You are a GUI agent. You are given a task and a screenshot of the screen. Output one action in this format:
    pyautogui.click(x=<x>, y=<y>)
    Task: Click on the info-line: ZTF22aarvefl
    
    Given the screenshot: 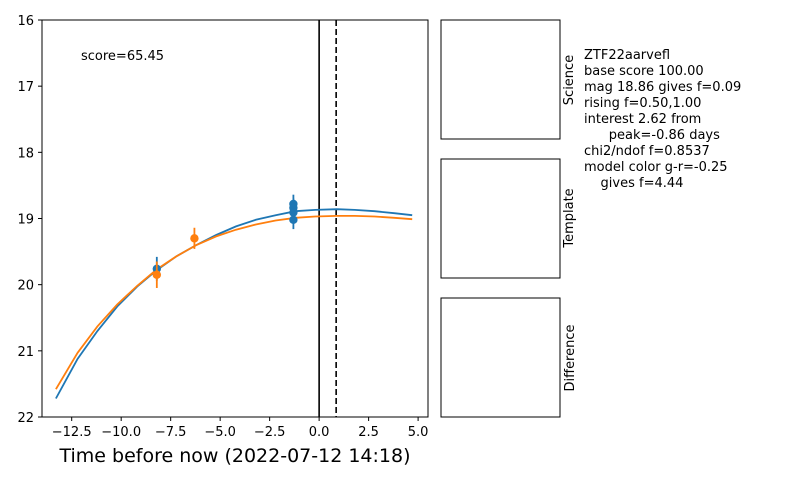 What is the action you would take?
    pyautogui.click(x=627, y=55)
    